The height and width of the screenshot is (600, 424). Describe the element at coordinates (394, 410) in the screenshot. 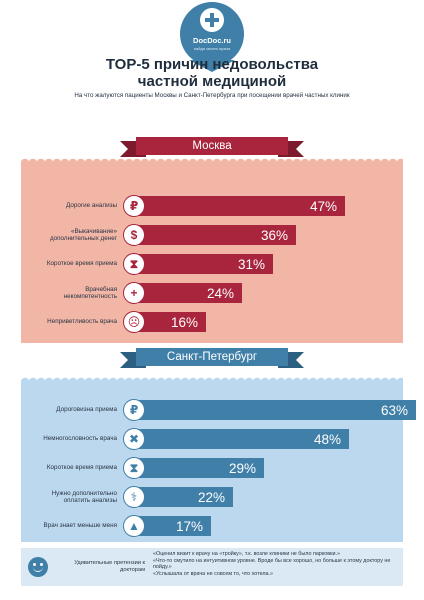

I see `value-label: 63%` at that location.